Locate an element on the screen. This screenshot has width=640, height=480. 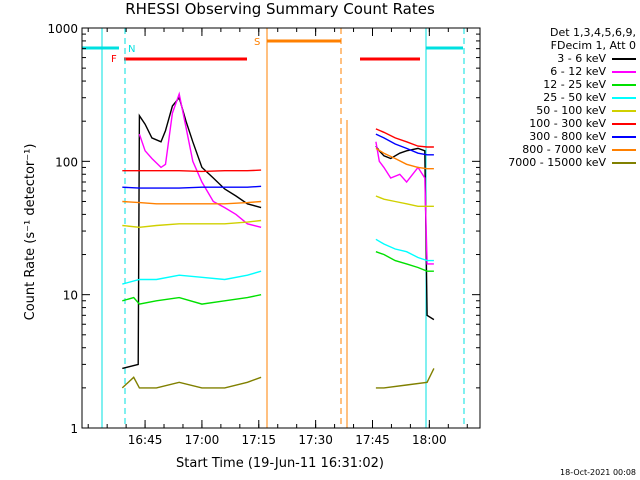
annotation-label-f: F is located at coordinates (114, 59).